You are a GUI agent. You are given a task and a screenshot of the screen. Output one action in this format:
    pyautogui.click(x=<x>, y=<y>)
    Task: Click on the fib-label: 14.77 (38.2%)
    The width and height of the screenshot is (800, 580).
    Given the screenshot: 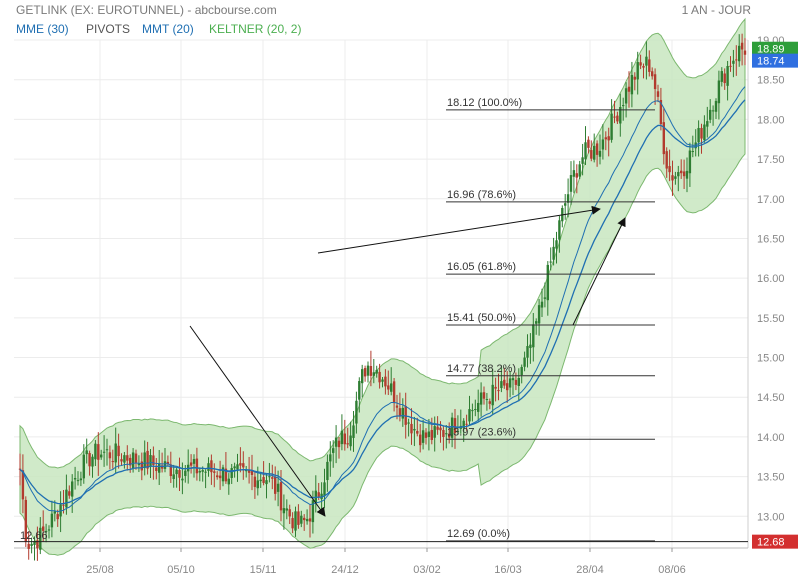 What is the action you would take?
    pyautogui.click(x=481, y=369)
    